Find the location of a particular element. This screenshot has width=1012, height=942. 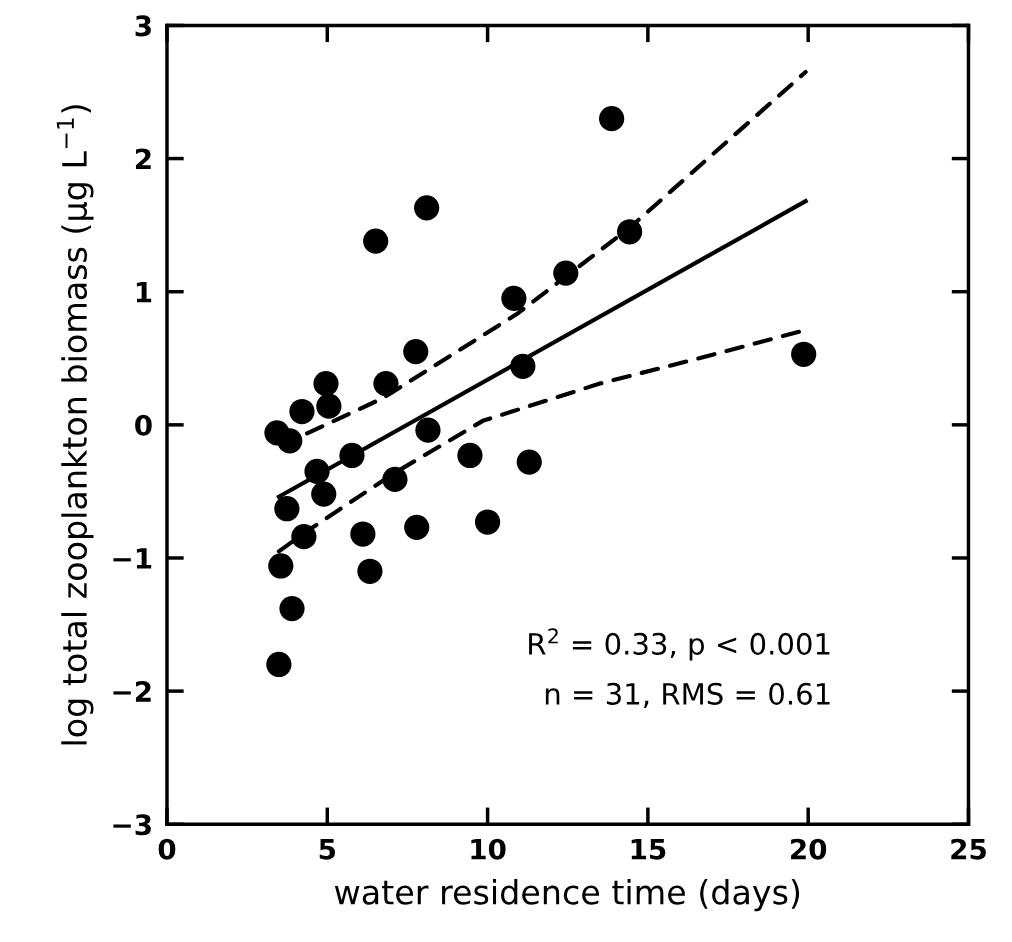

x-tick-label: 5 is located at coordinates (327, 849).